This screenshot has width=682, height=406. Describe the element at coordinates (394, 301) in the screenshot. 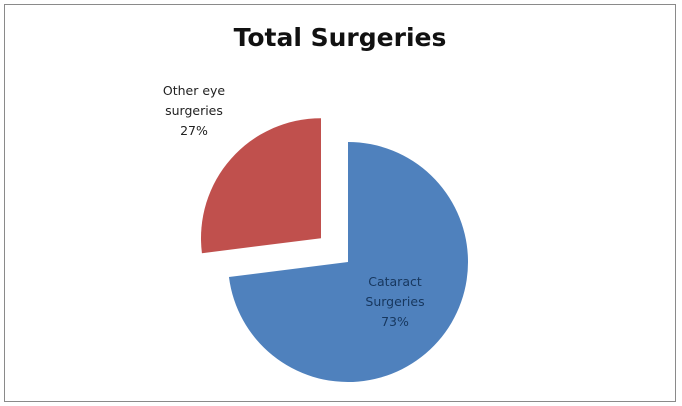

I see `slice-label-1: Cataract Surgeries 73%` at that location.